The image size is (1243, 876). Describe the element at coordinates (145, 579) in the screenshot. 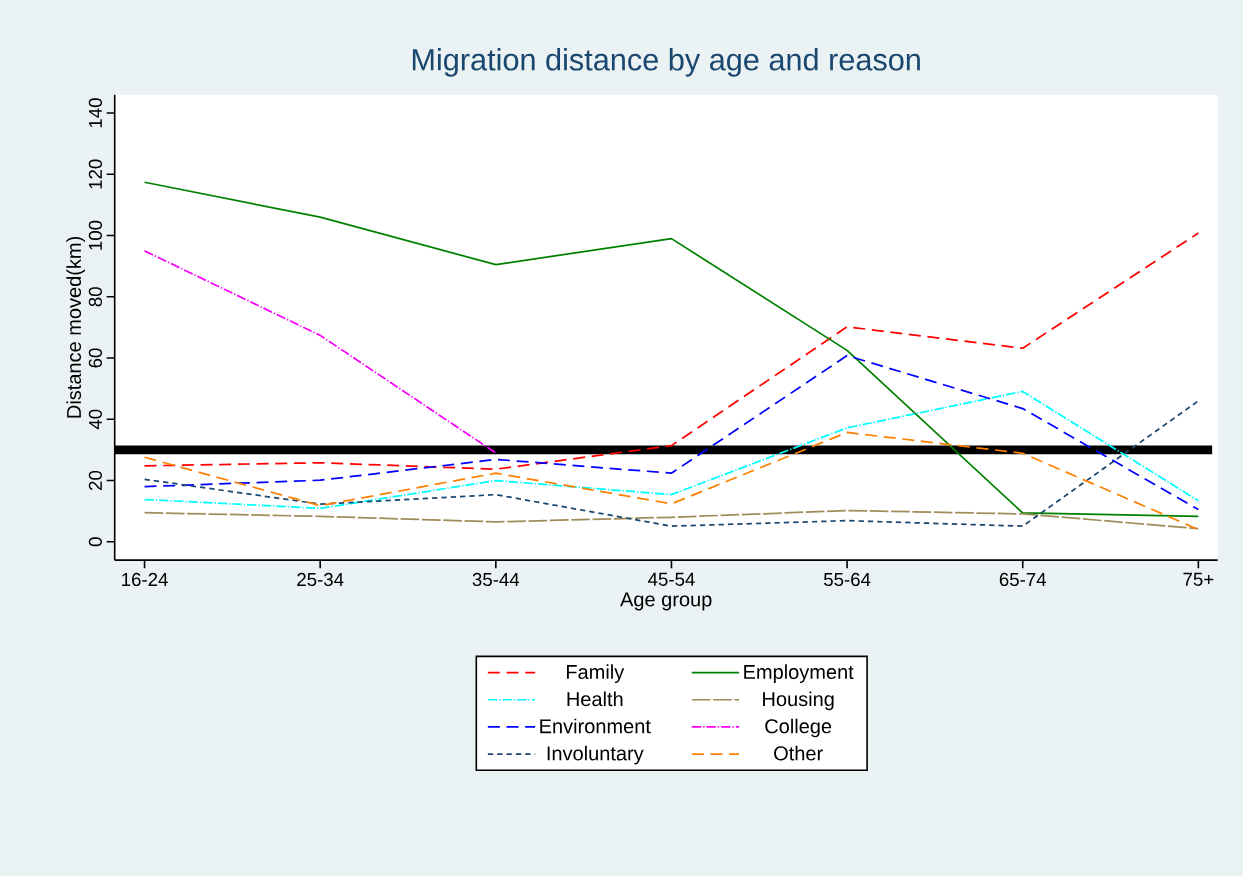

I see `x-tick-label: 16-24` at that location.